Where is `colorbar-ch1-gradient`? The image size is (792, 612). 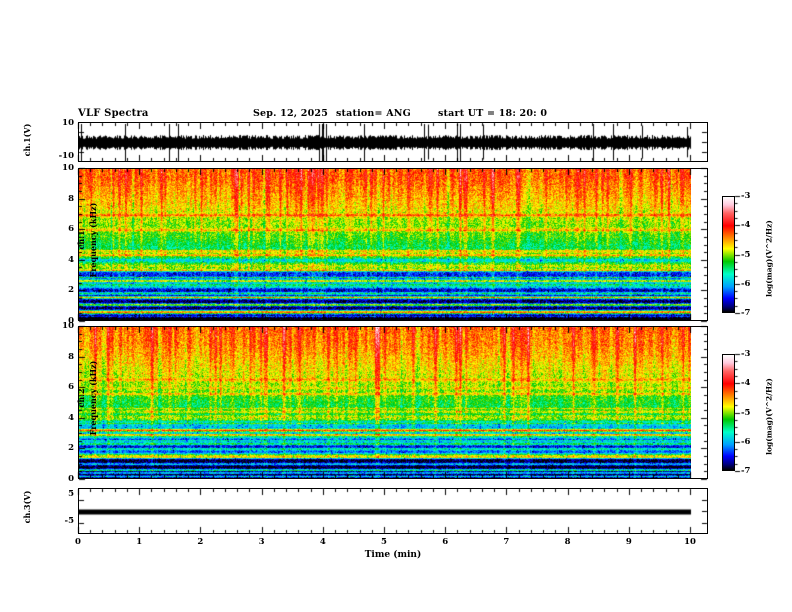 colorbar-ch1-gradient is located at coordinates (728, 254).